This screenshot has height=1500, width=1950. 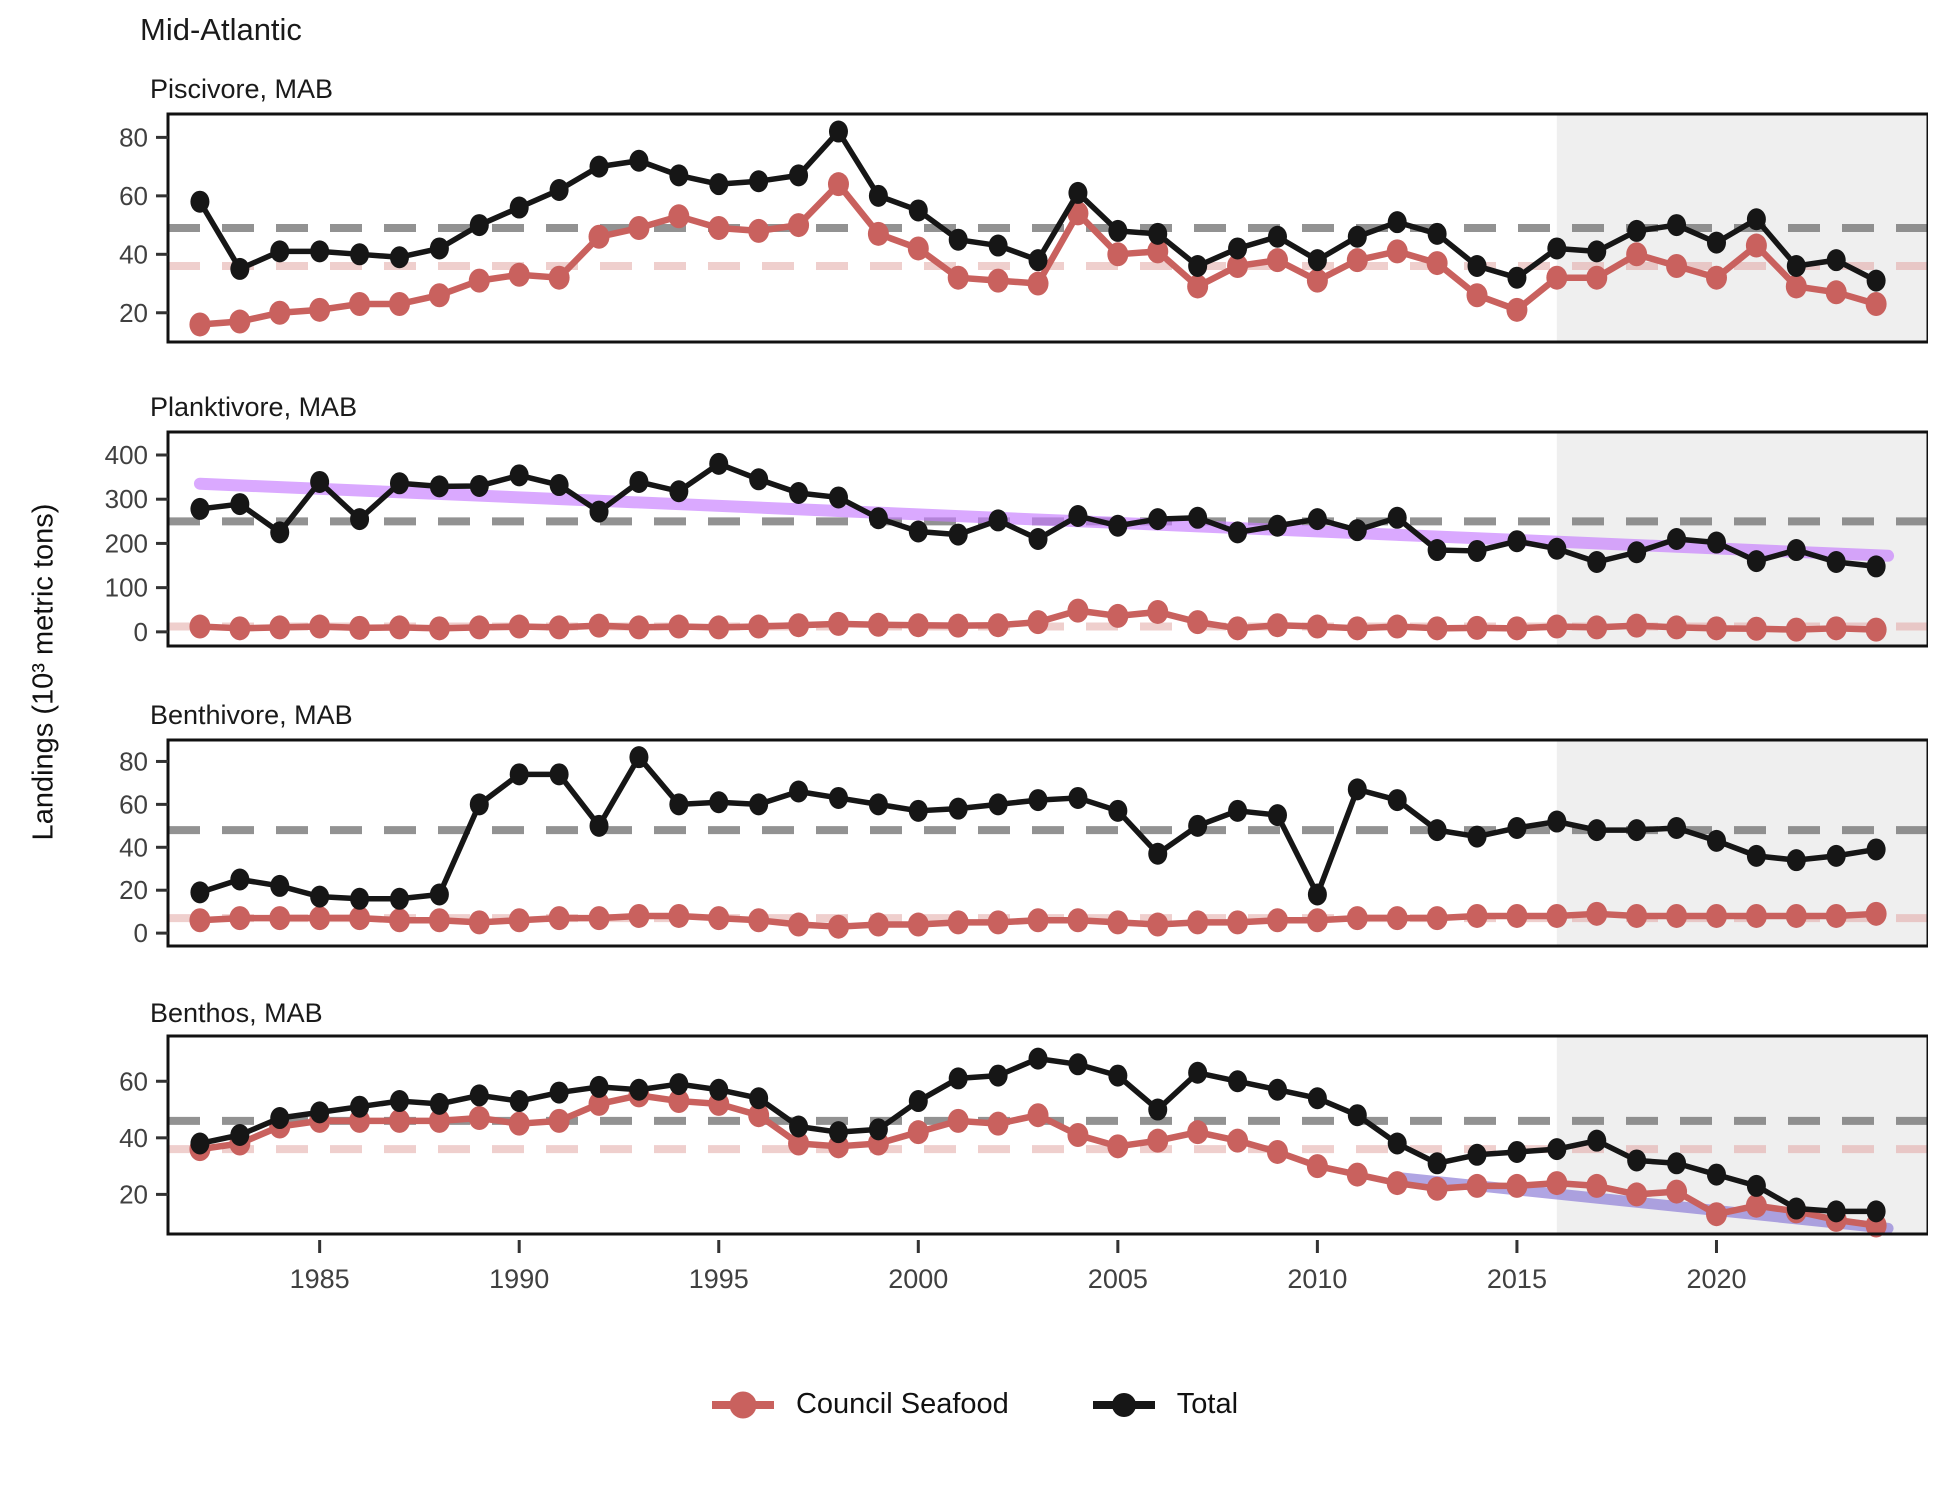 I want to click on y-axis-label: Landings (10³ metric tons), so click(x=43, y=672).